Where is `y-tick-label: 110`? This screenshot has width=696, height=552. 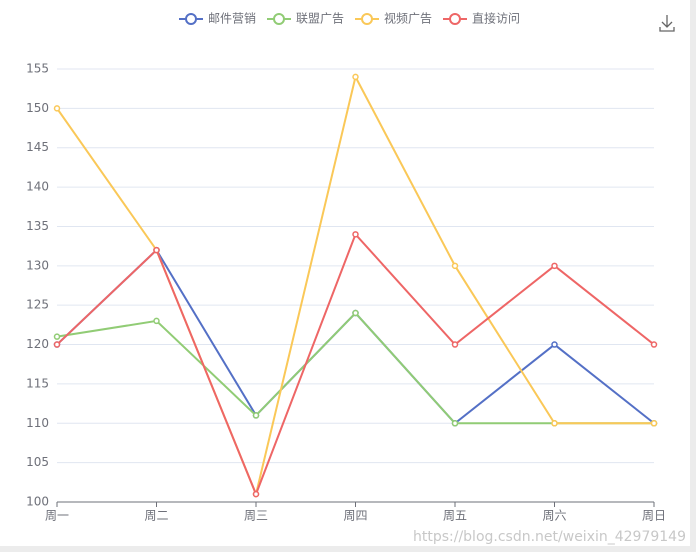 y-tick-label: 110 is located at coordinates (37, 423).